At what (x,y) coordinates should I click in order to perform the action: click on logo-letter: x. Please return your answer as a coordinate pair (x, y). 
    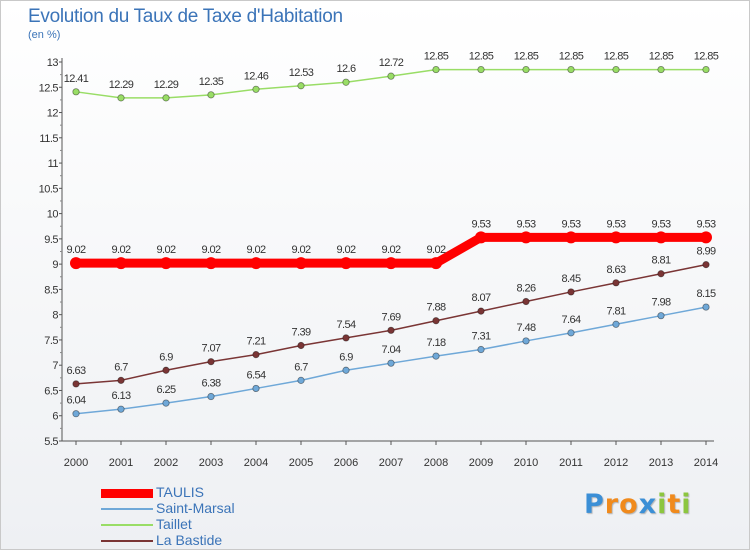
    Looking at the image, I should click on (648, 504).